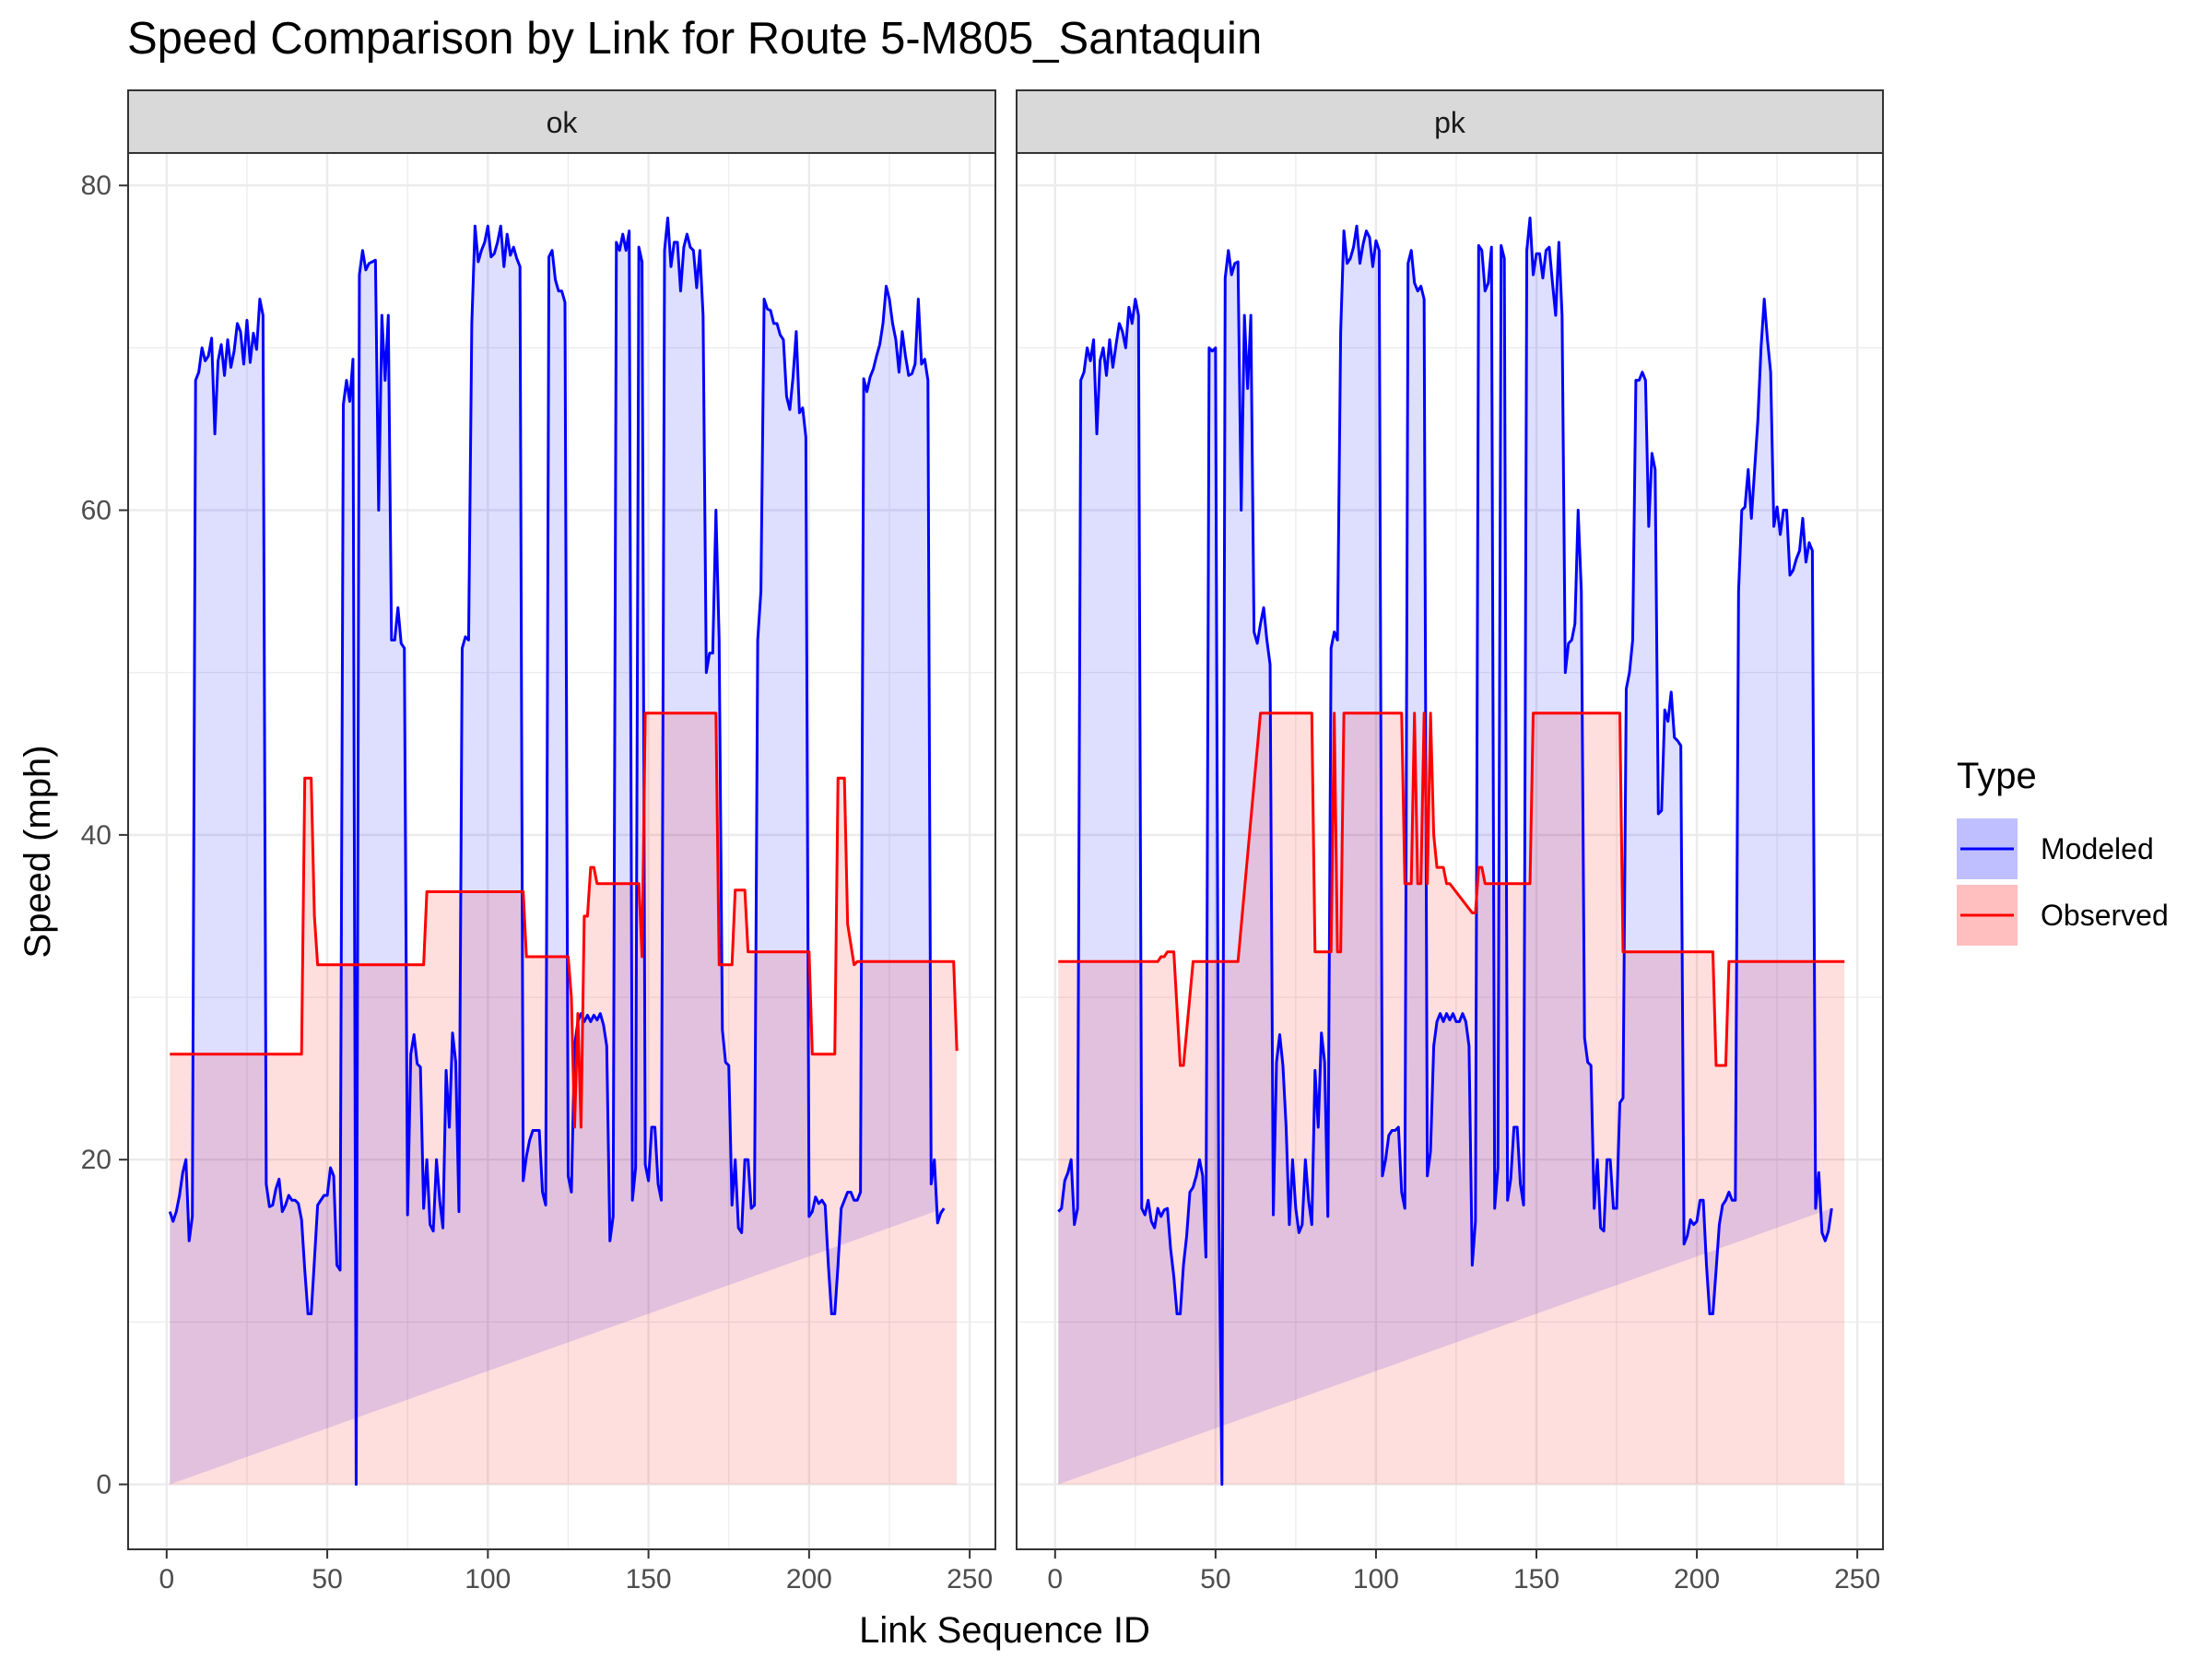  What do you see at coordinates (1004, 1630) in the screenshot?
I see `x-axis-title: Link Sequence ID` at bounding box center [1004, 1630].